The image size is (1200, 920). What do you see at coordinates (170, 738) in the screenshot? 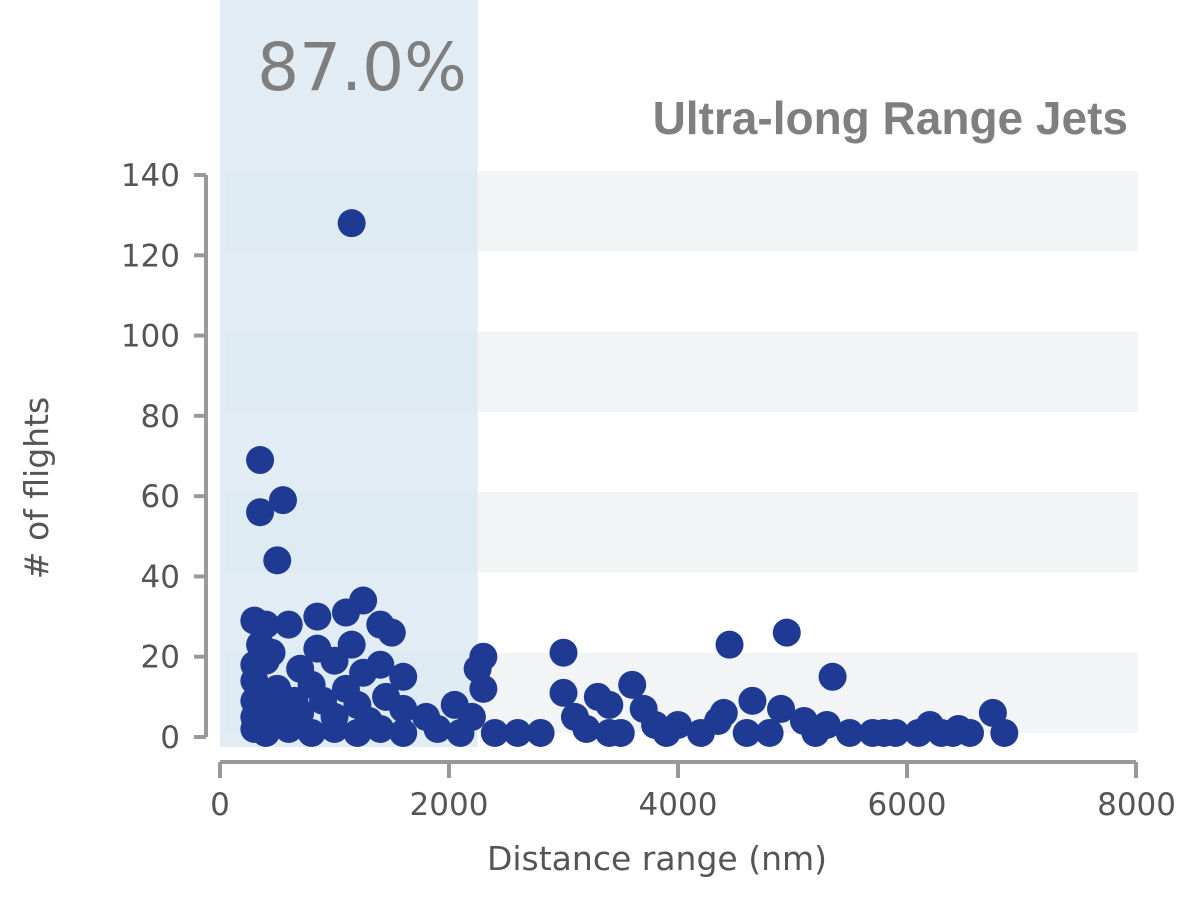
I see `y-tick-label: 0` at bounding box center [170, 738].